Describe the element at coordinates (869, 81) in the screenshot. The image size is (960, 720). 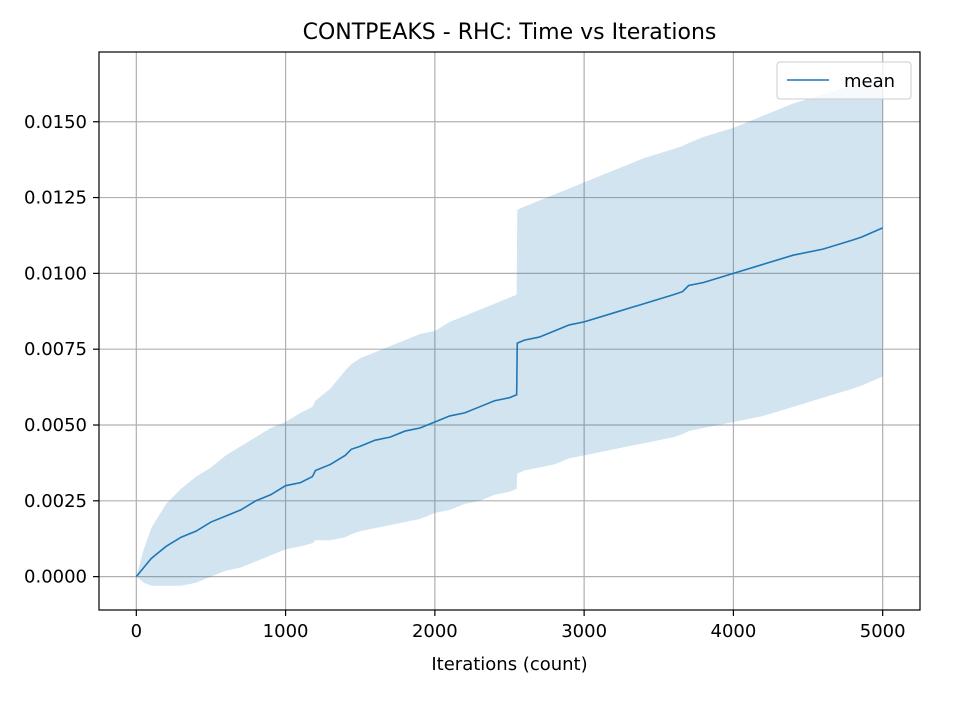
I see `legend-label-mean: mean` at that location.